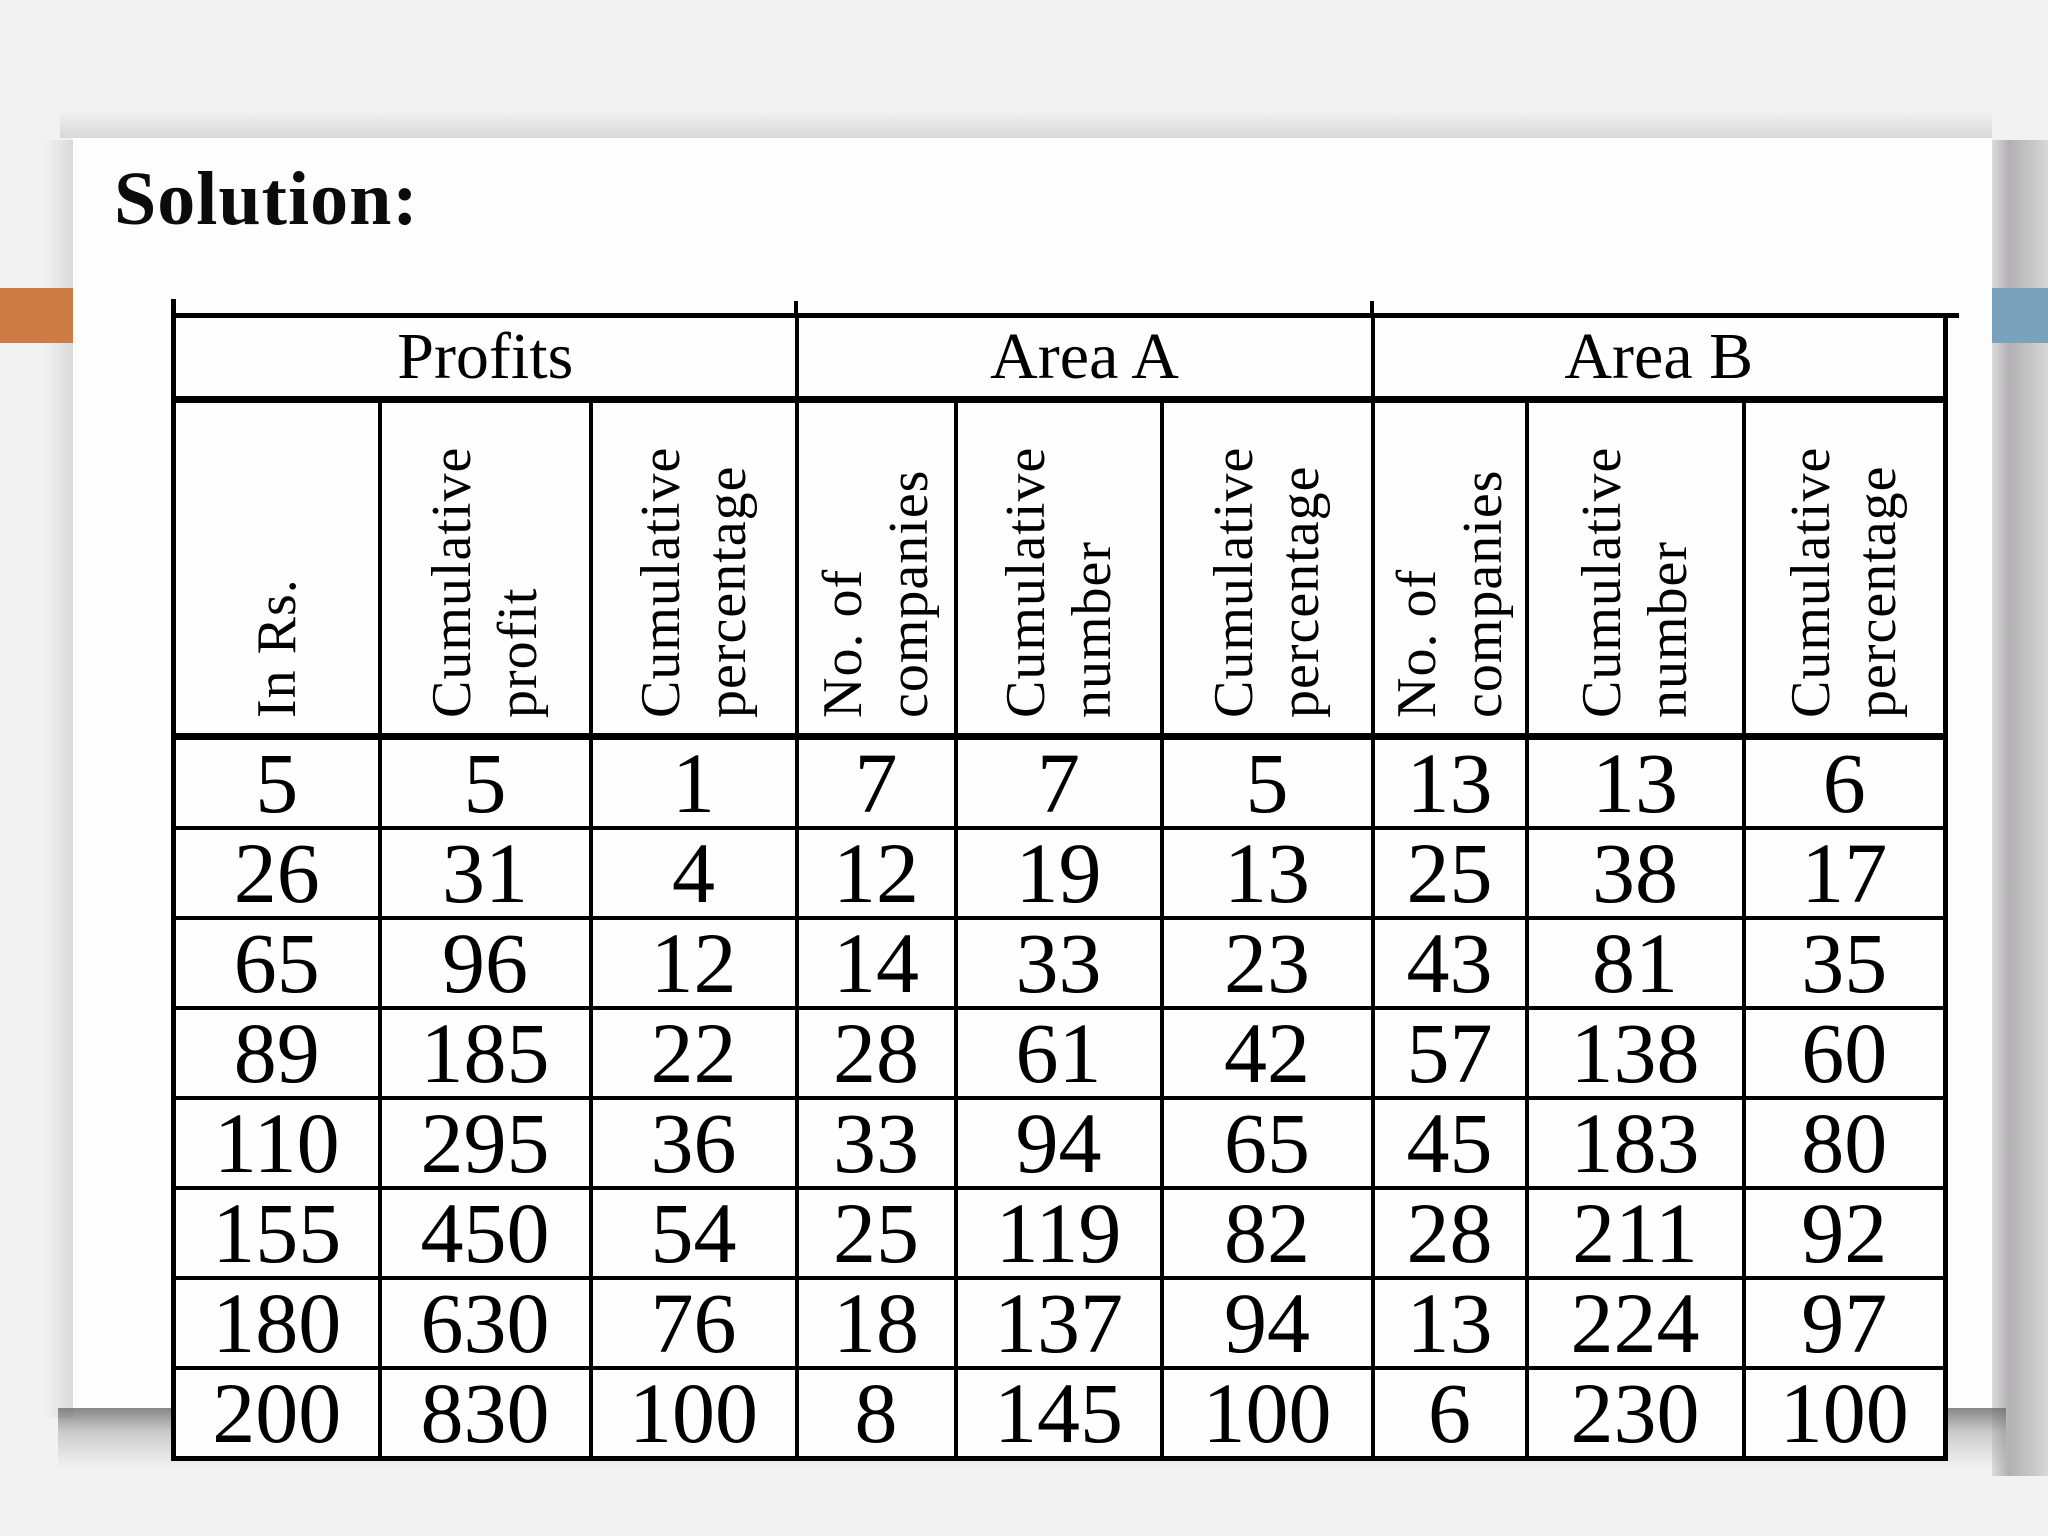 The height and width of the screenshot is (1536, 2048). What do you see at coordinates (266, 199) in the screenshot?
I see `page-title: Solution:` at bounding box center [266, 199].